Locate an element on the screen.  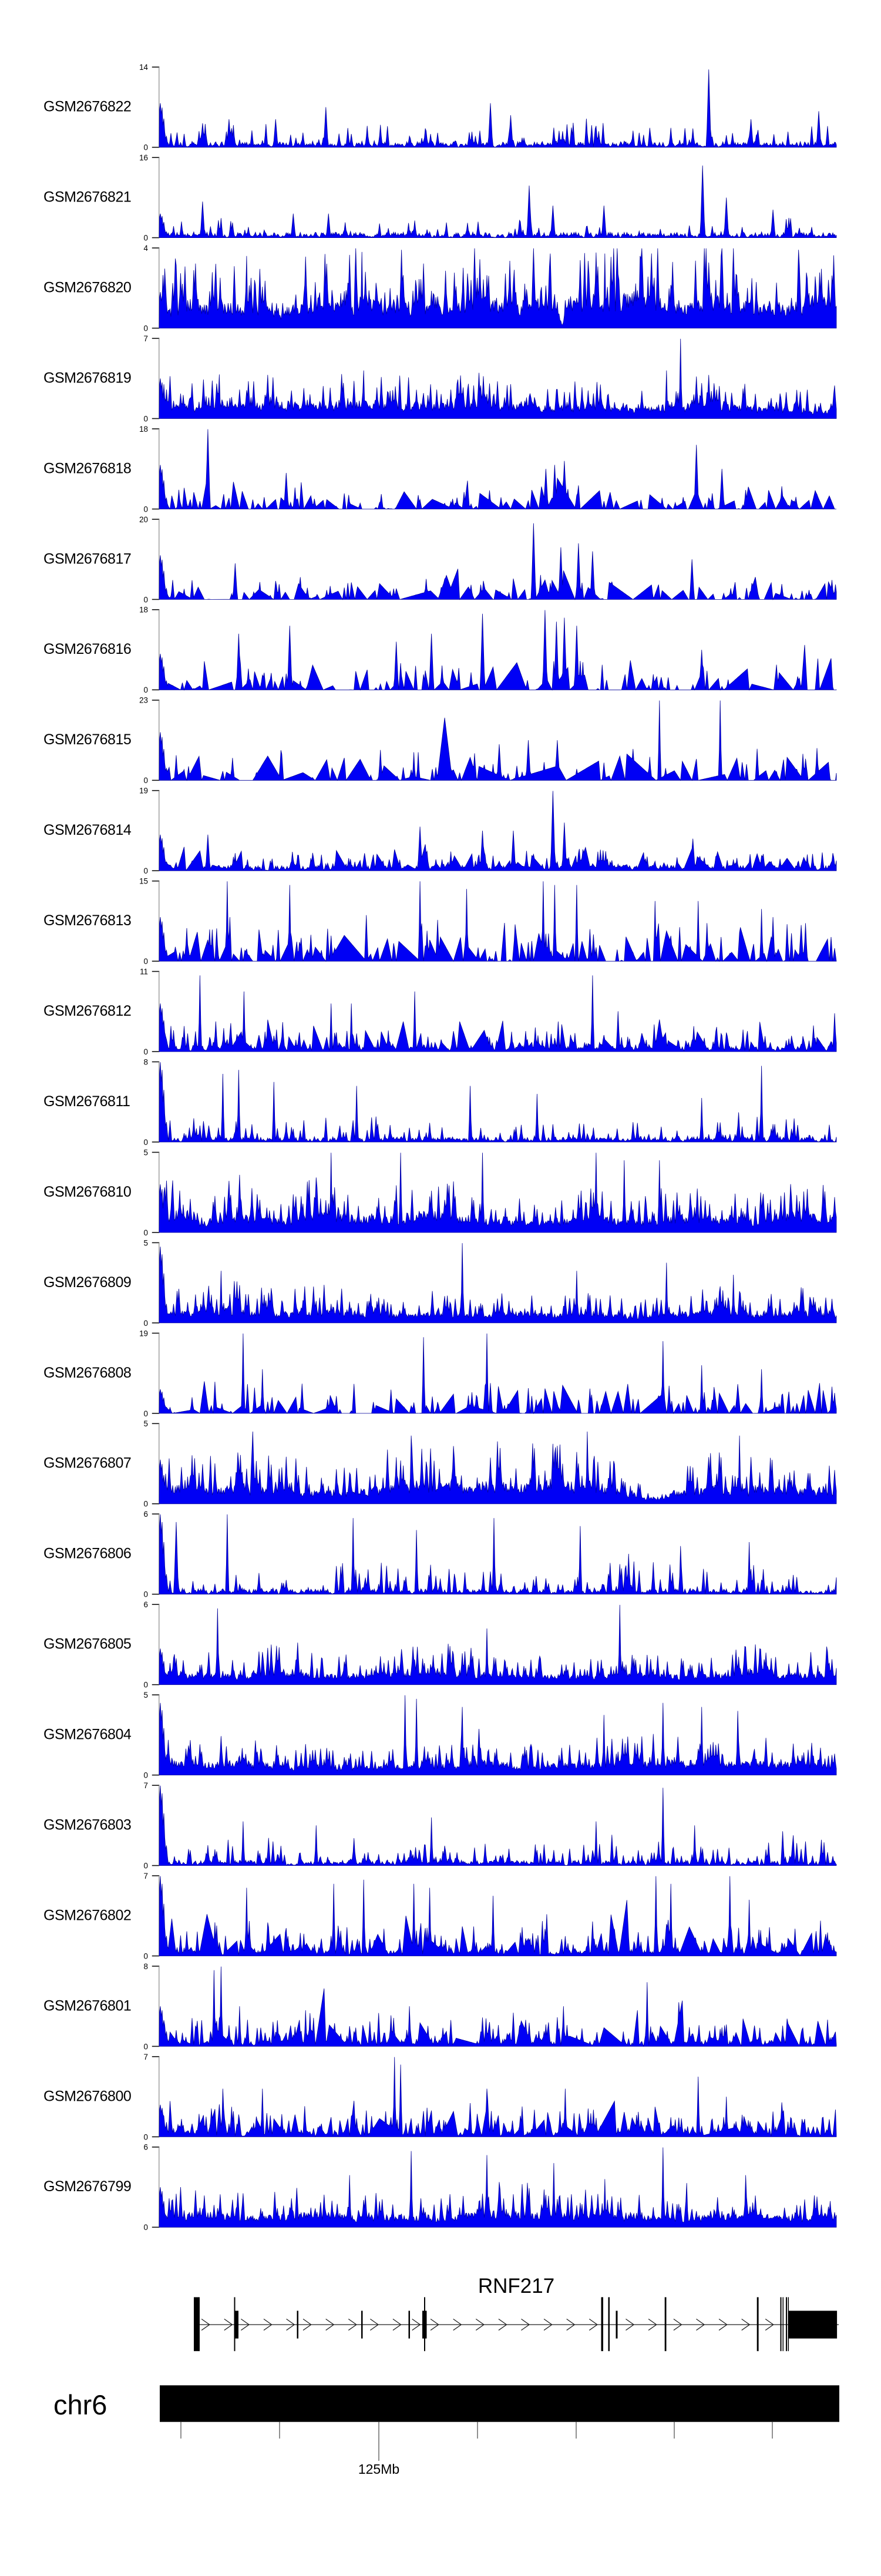
svg-text: GSM2676799 is located at coordinates (87, 2186).